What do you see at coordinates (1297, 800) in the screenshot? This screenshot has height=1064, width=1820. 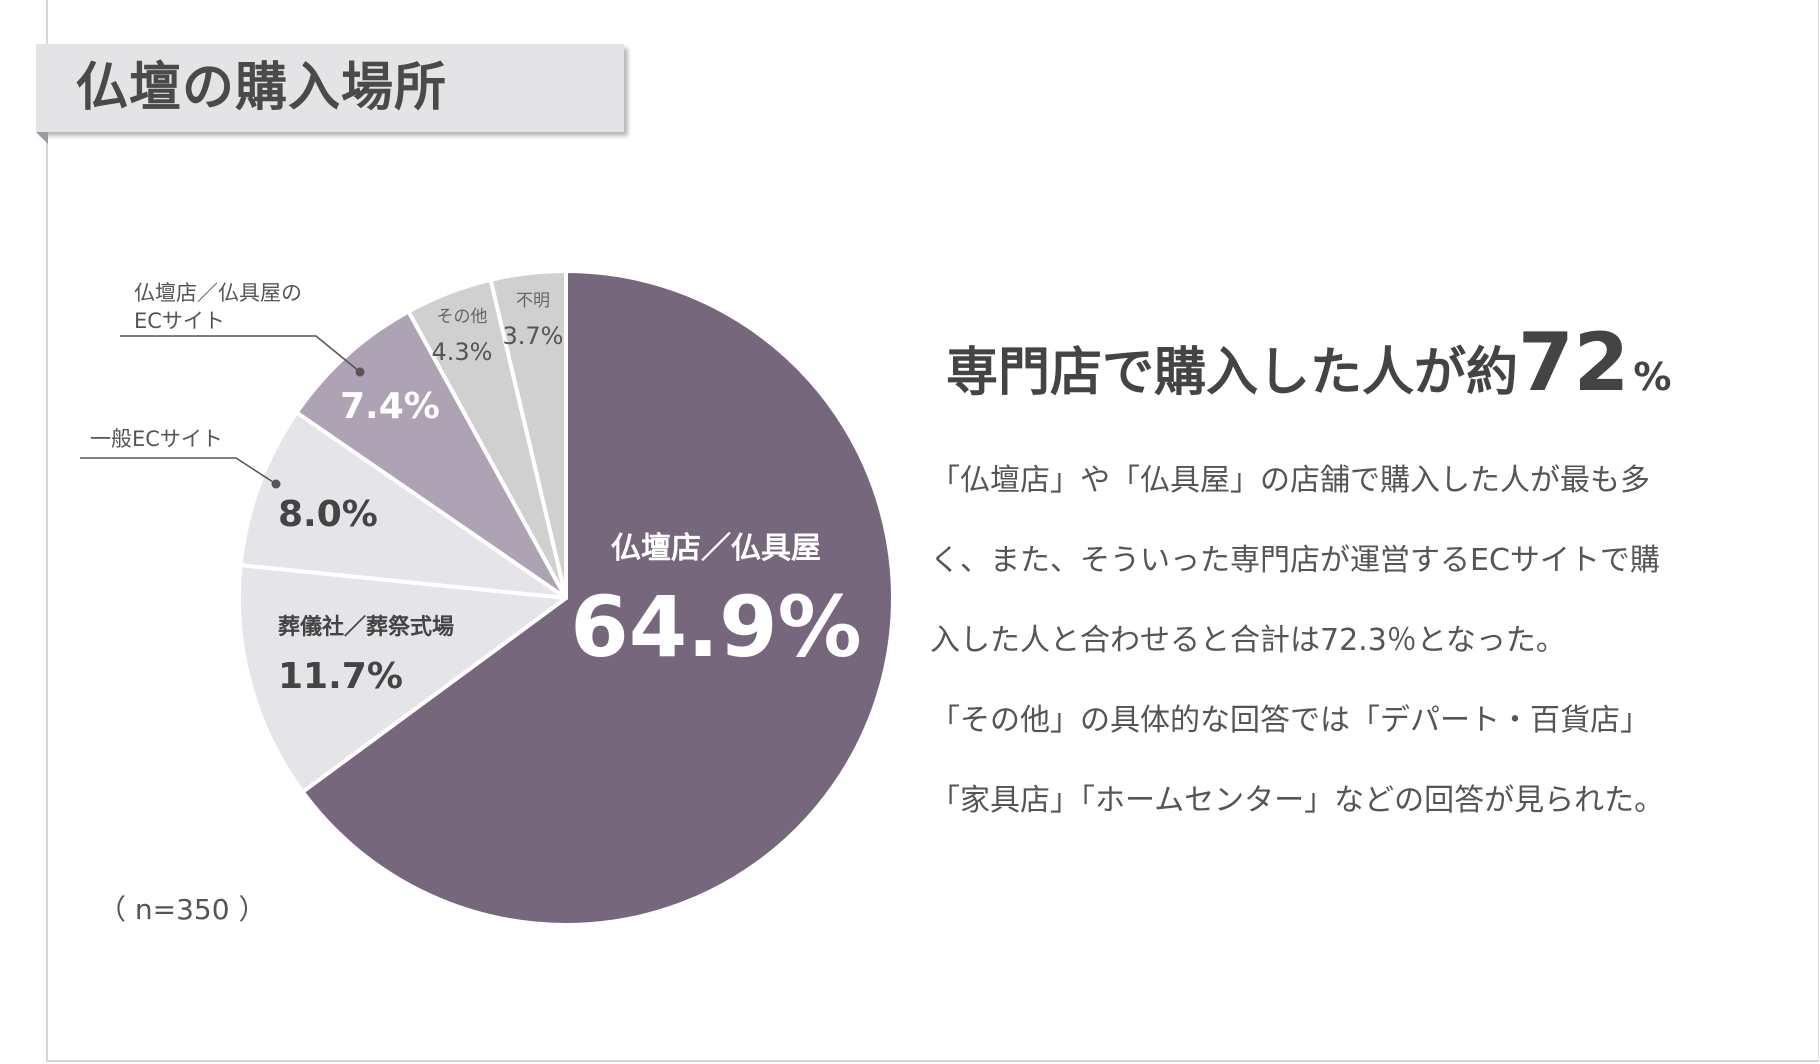 I see `description-line: 「家具店」「ホームセンター」などの回答が見られた。` at bounding box center [1297, 800].